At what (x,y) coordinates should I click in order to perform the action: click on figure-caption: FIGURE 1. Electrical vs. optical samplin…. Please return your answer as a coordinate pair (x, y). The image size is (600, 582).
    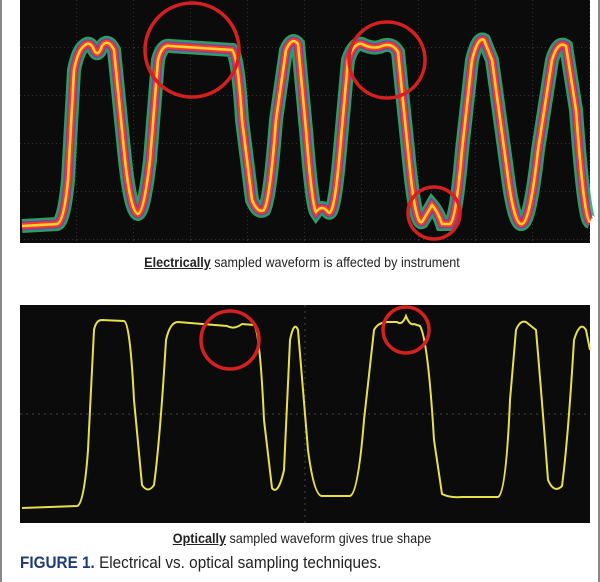
    Looking at the image, I should click on (200, 563).